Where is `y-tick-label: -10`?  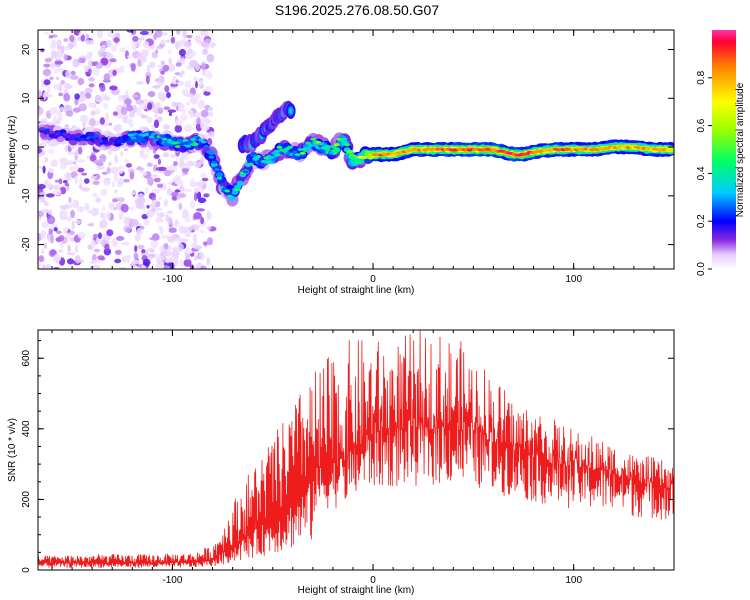
y-tick-label: -10 is located at coordinates (26, 195).